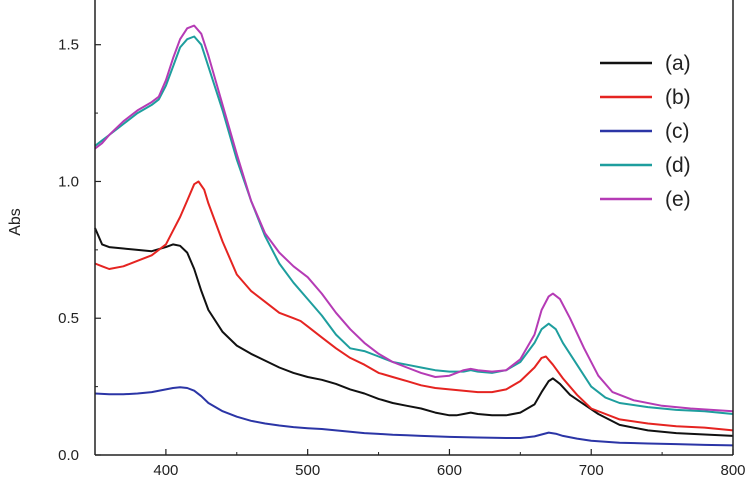  What do you see at coordinates (449, 470) in the screenshot?
I see `x-tick-label: 600` at bounding box center [449, 470].